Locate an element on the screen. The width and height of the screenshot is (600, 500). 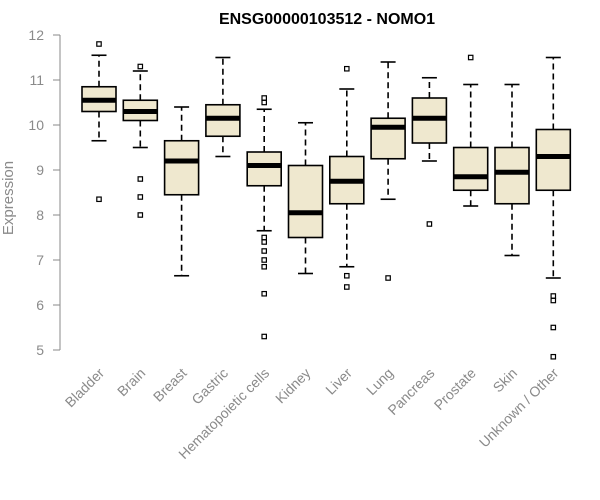
y-axis: 5 6 7 8 9 10 11 12 is located at coordinates (44, 192).